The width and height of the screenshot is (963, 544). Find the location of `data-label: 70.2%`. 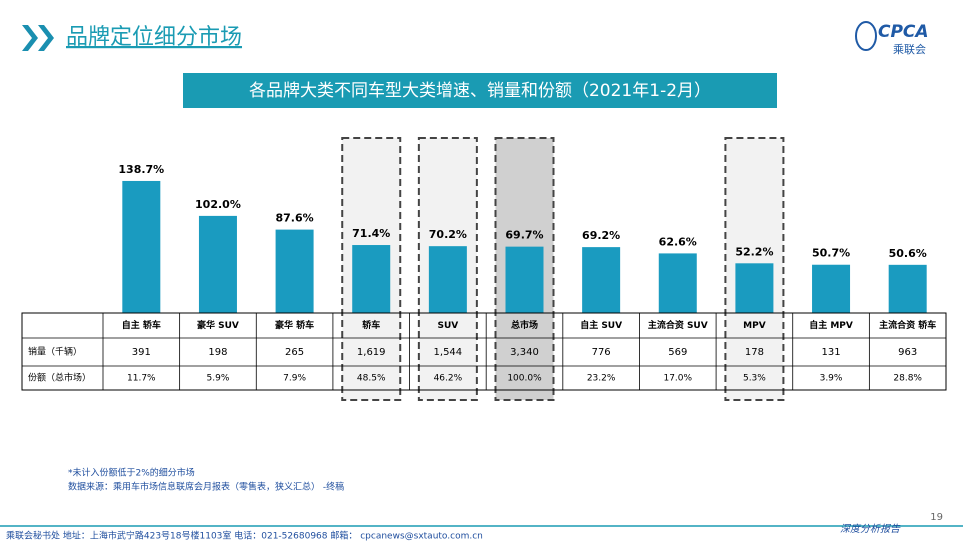

data-label: 70.2% is located at coordinates (448, 234).